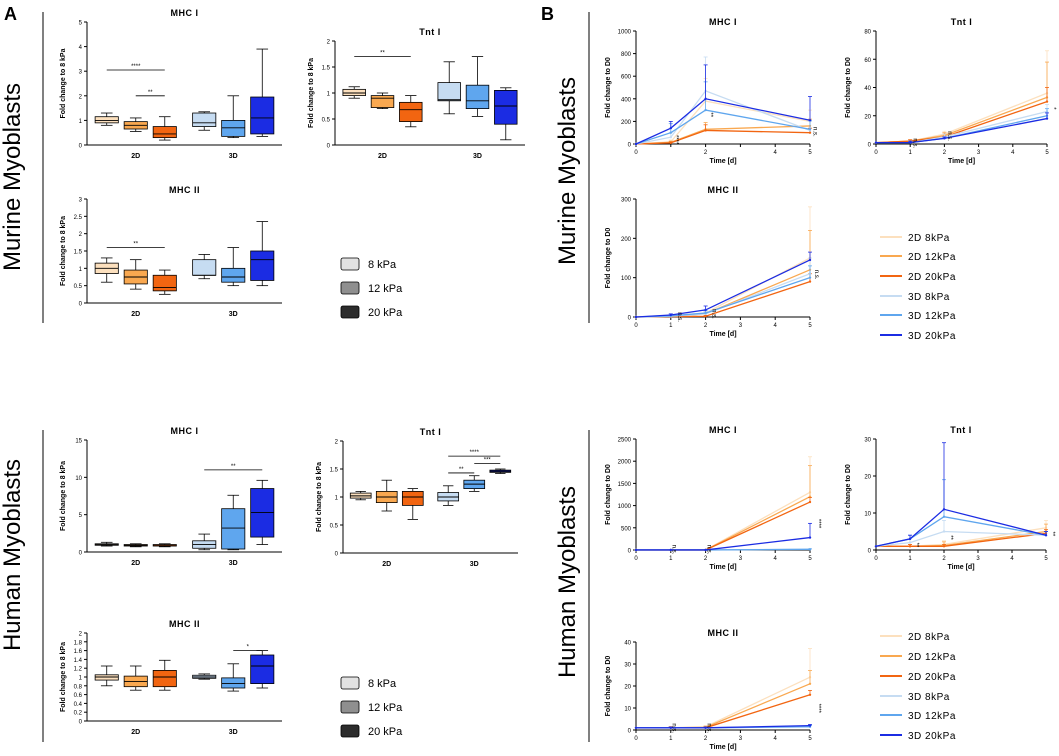  Describe the element at coordinates (350, 707) in the screenshot. I see `legend-swatch-12kpa` at that location.